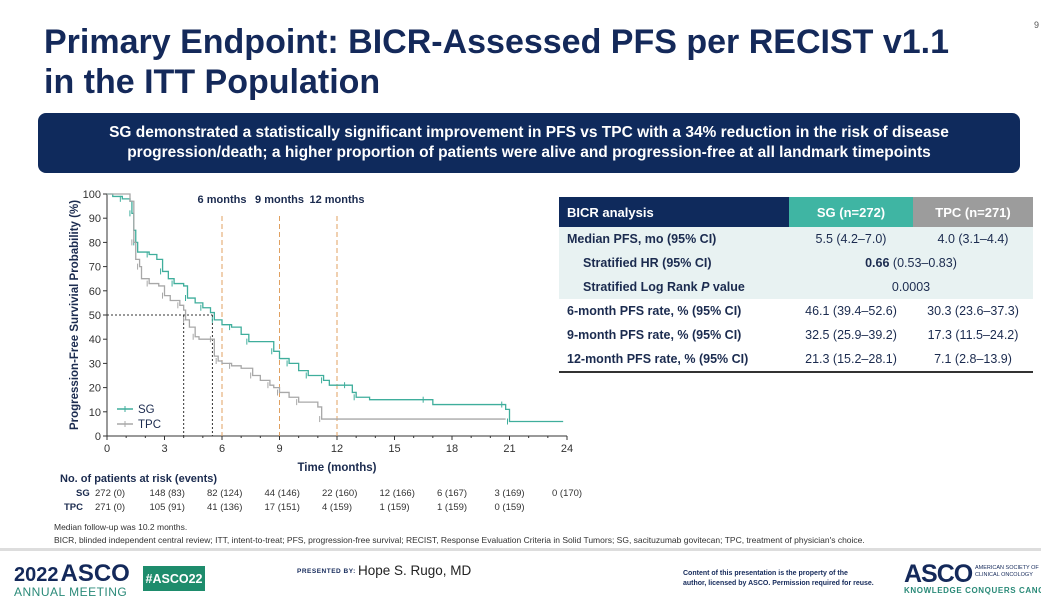 The width and height of the screenshot is (1041, 607). What do you see at coordinates (95, 268) in the screenshot?
I see `y-tick-label: 70` at bounding box center [95, 268].